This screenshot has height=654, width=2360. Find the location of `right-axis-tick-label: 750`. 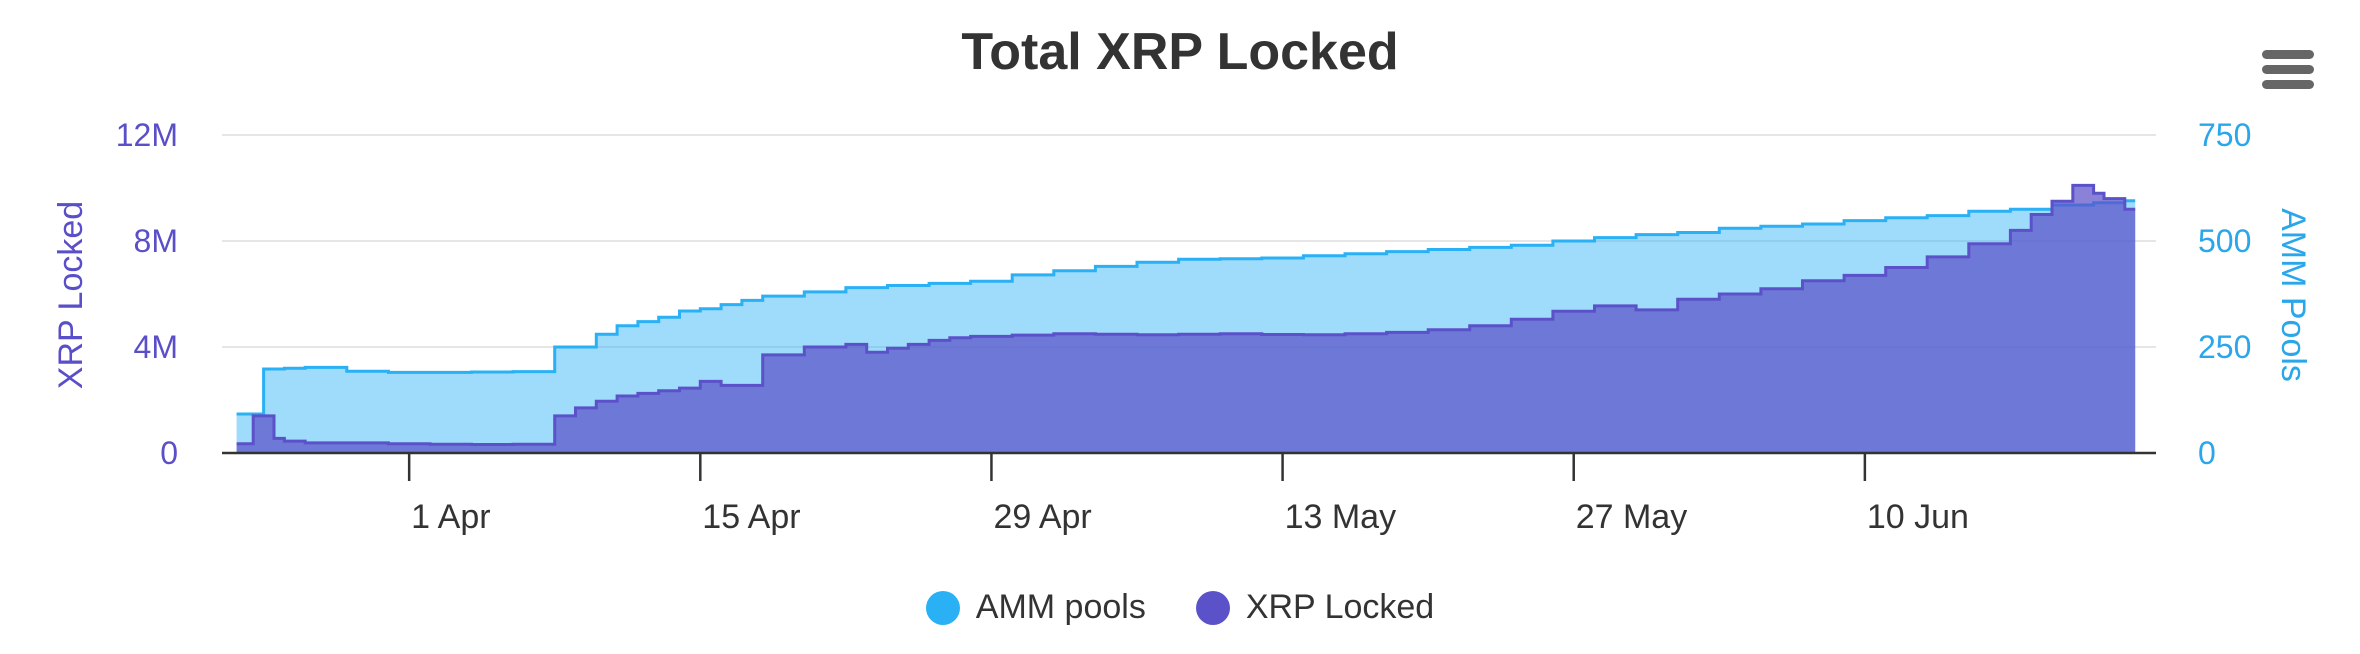

right-axis-tick-label: 750 is located at coordinates (2224, 135).